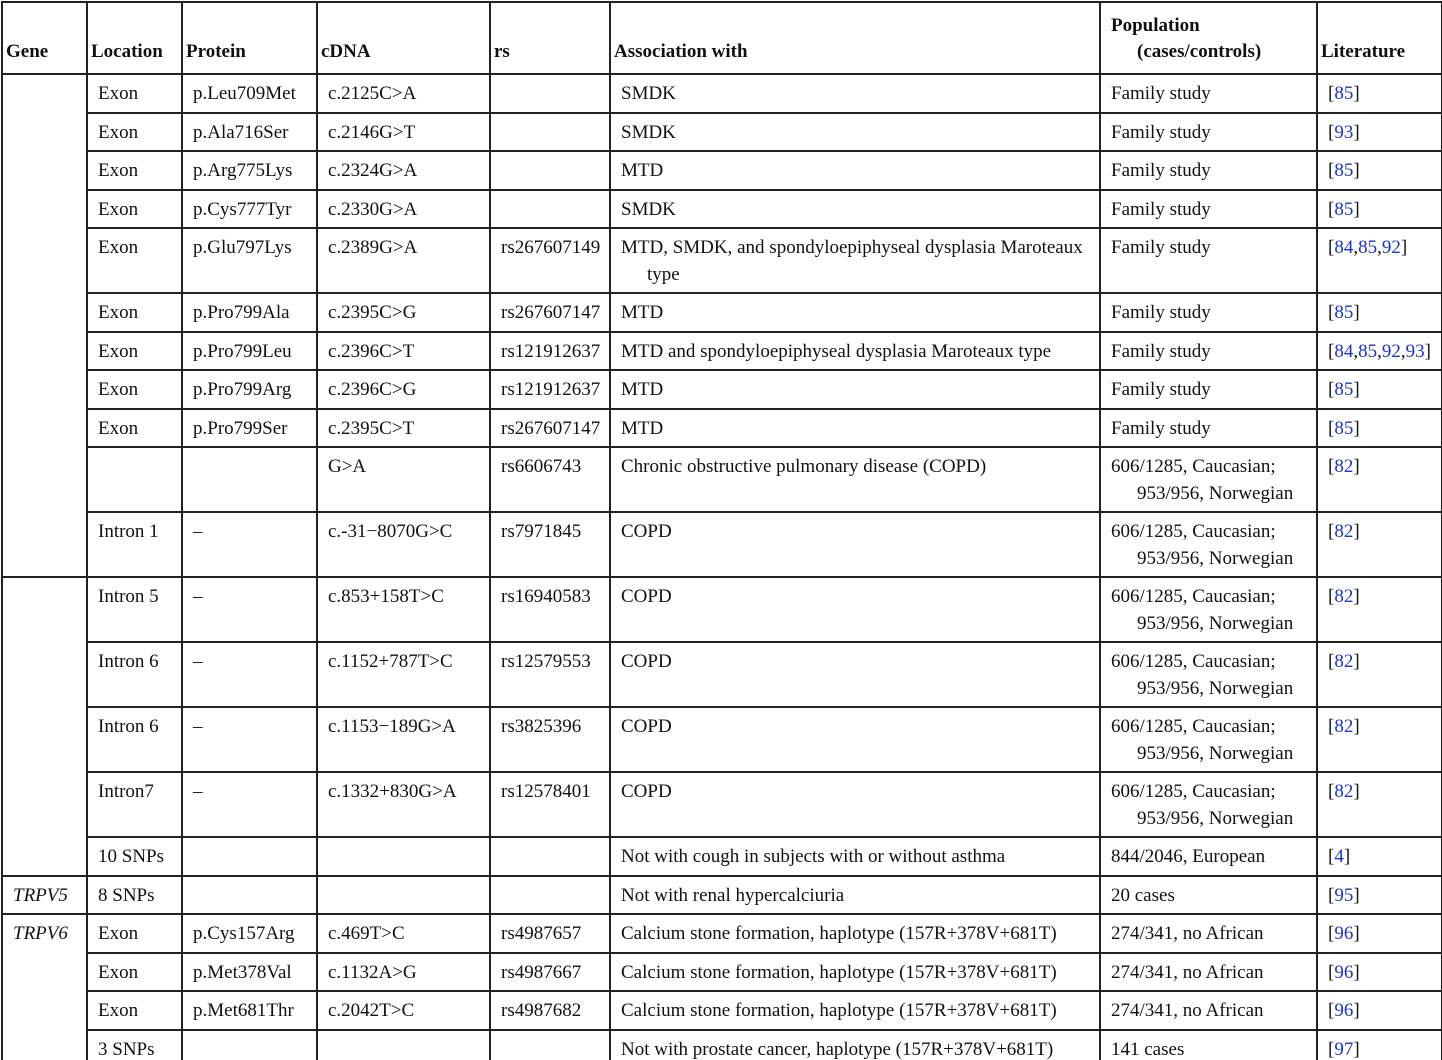 Image resolution: width=1442 pixels, height=1060 pixels. I want to click on population-cell: 844/2046, European, so click(1208, 856).